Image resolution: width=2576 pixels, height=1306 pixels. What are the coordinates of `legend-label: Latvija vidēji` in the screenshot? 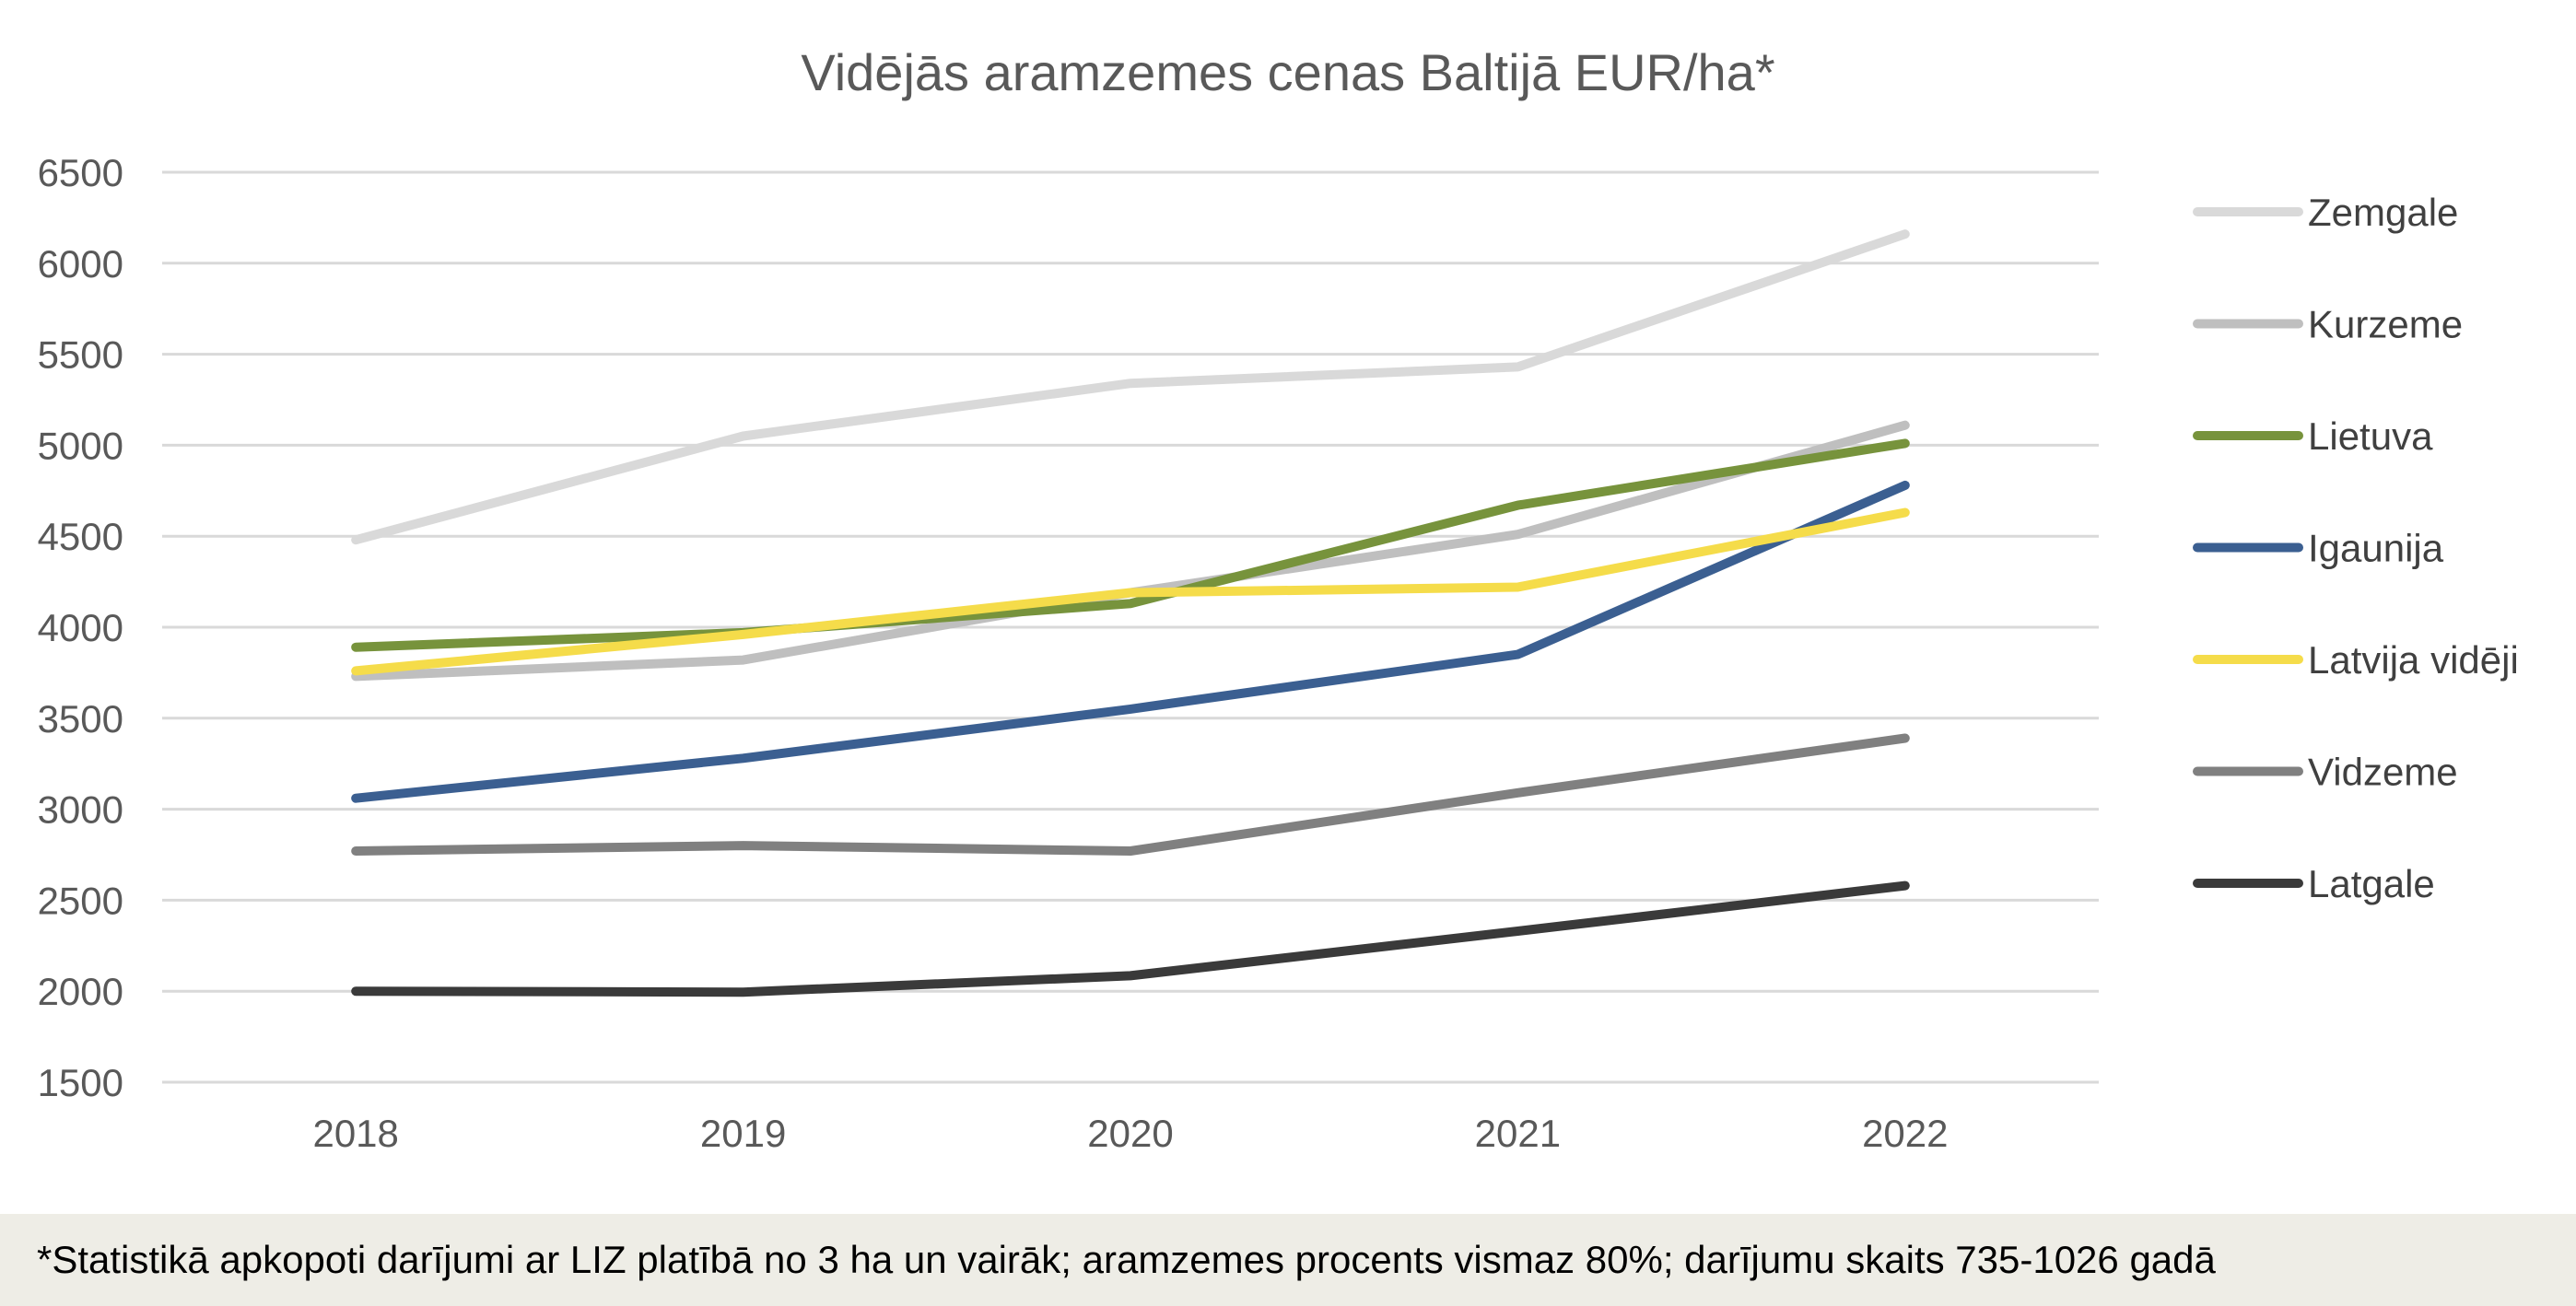 It's located at (2413, 660).